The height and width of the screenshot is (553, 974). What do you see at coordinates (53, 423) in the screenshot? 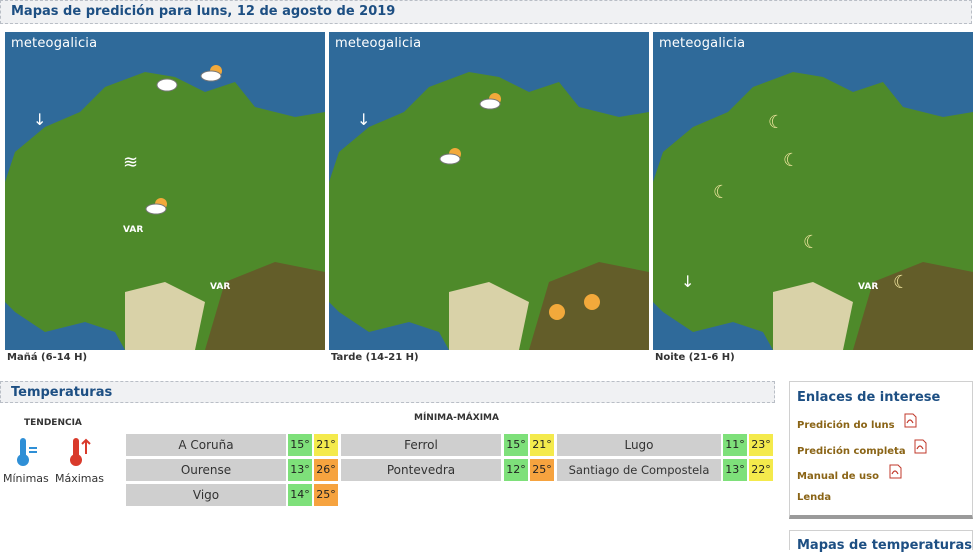
I see `tendencia-label: TENDENCIA` at bounding box center [53, 423].